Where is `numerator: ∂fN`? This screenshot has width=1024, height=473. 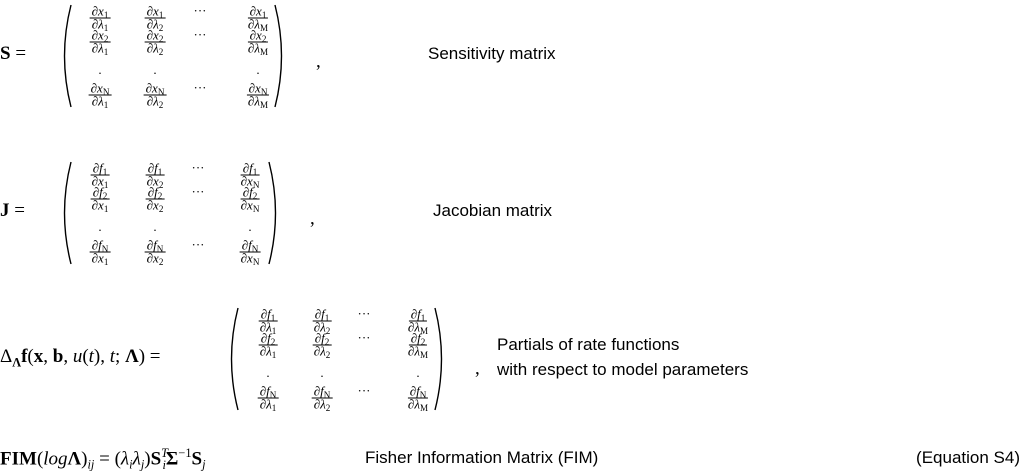
numerator: ∂fN is located at coordinates (268, 391).